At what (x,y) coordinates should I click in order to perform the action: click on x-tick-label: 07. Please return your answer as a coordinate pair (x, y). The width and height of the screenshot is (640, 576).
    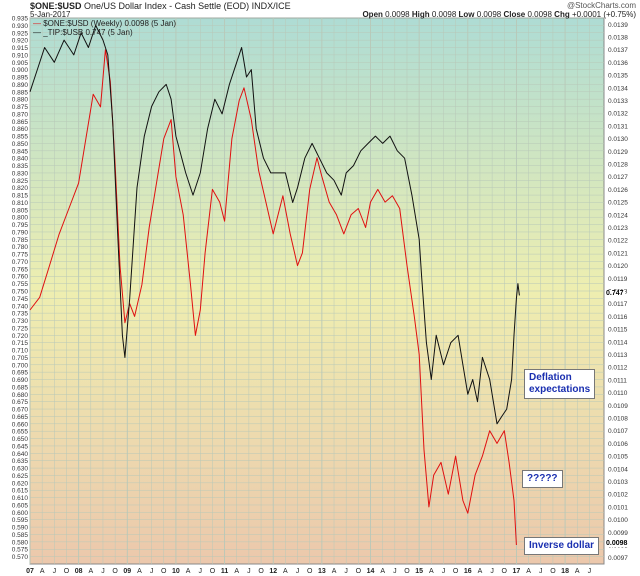
    Looking at the image, I should click on (30, 571).